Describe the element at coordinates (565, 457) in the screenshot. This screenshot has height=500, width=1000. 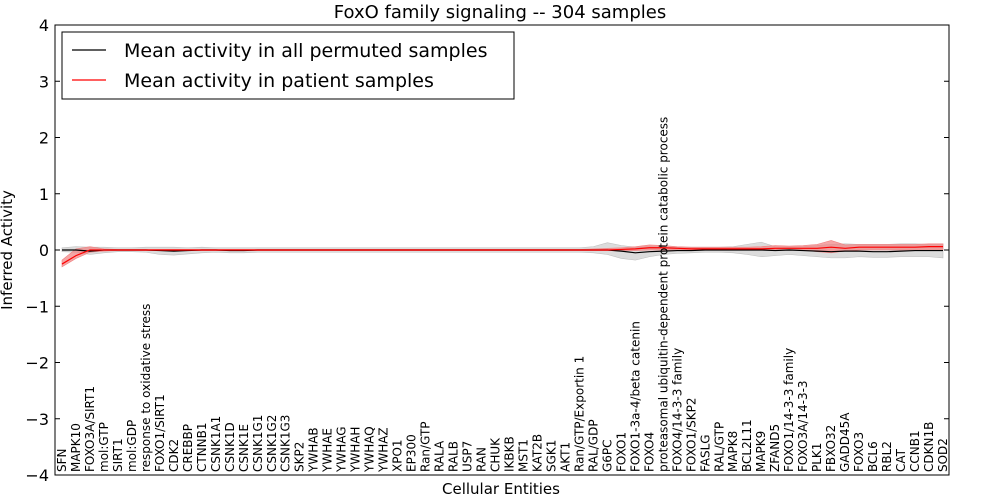
I see `x-tick-label: AKT1` at that location.